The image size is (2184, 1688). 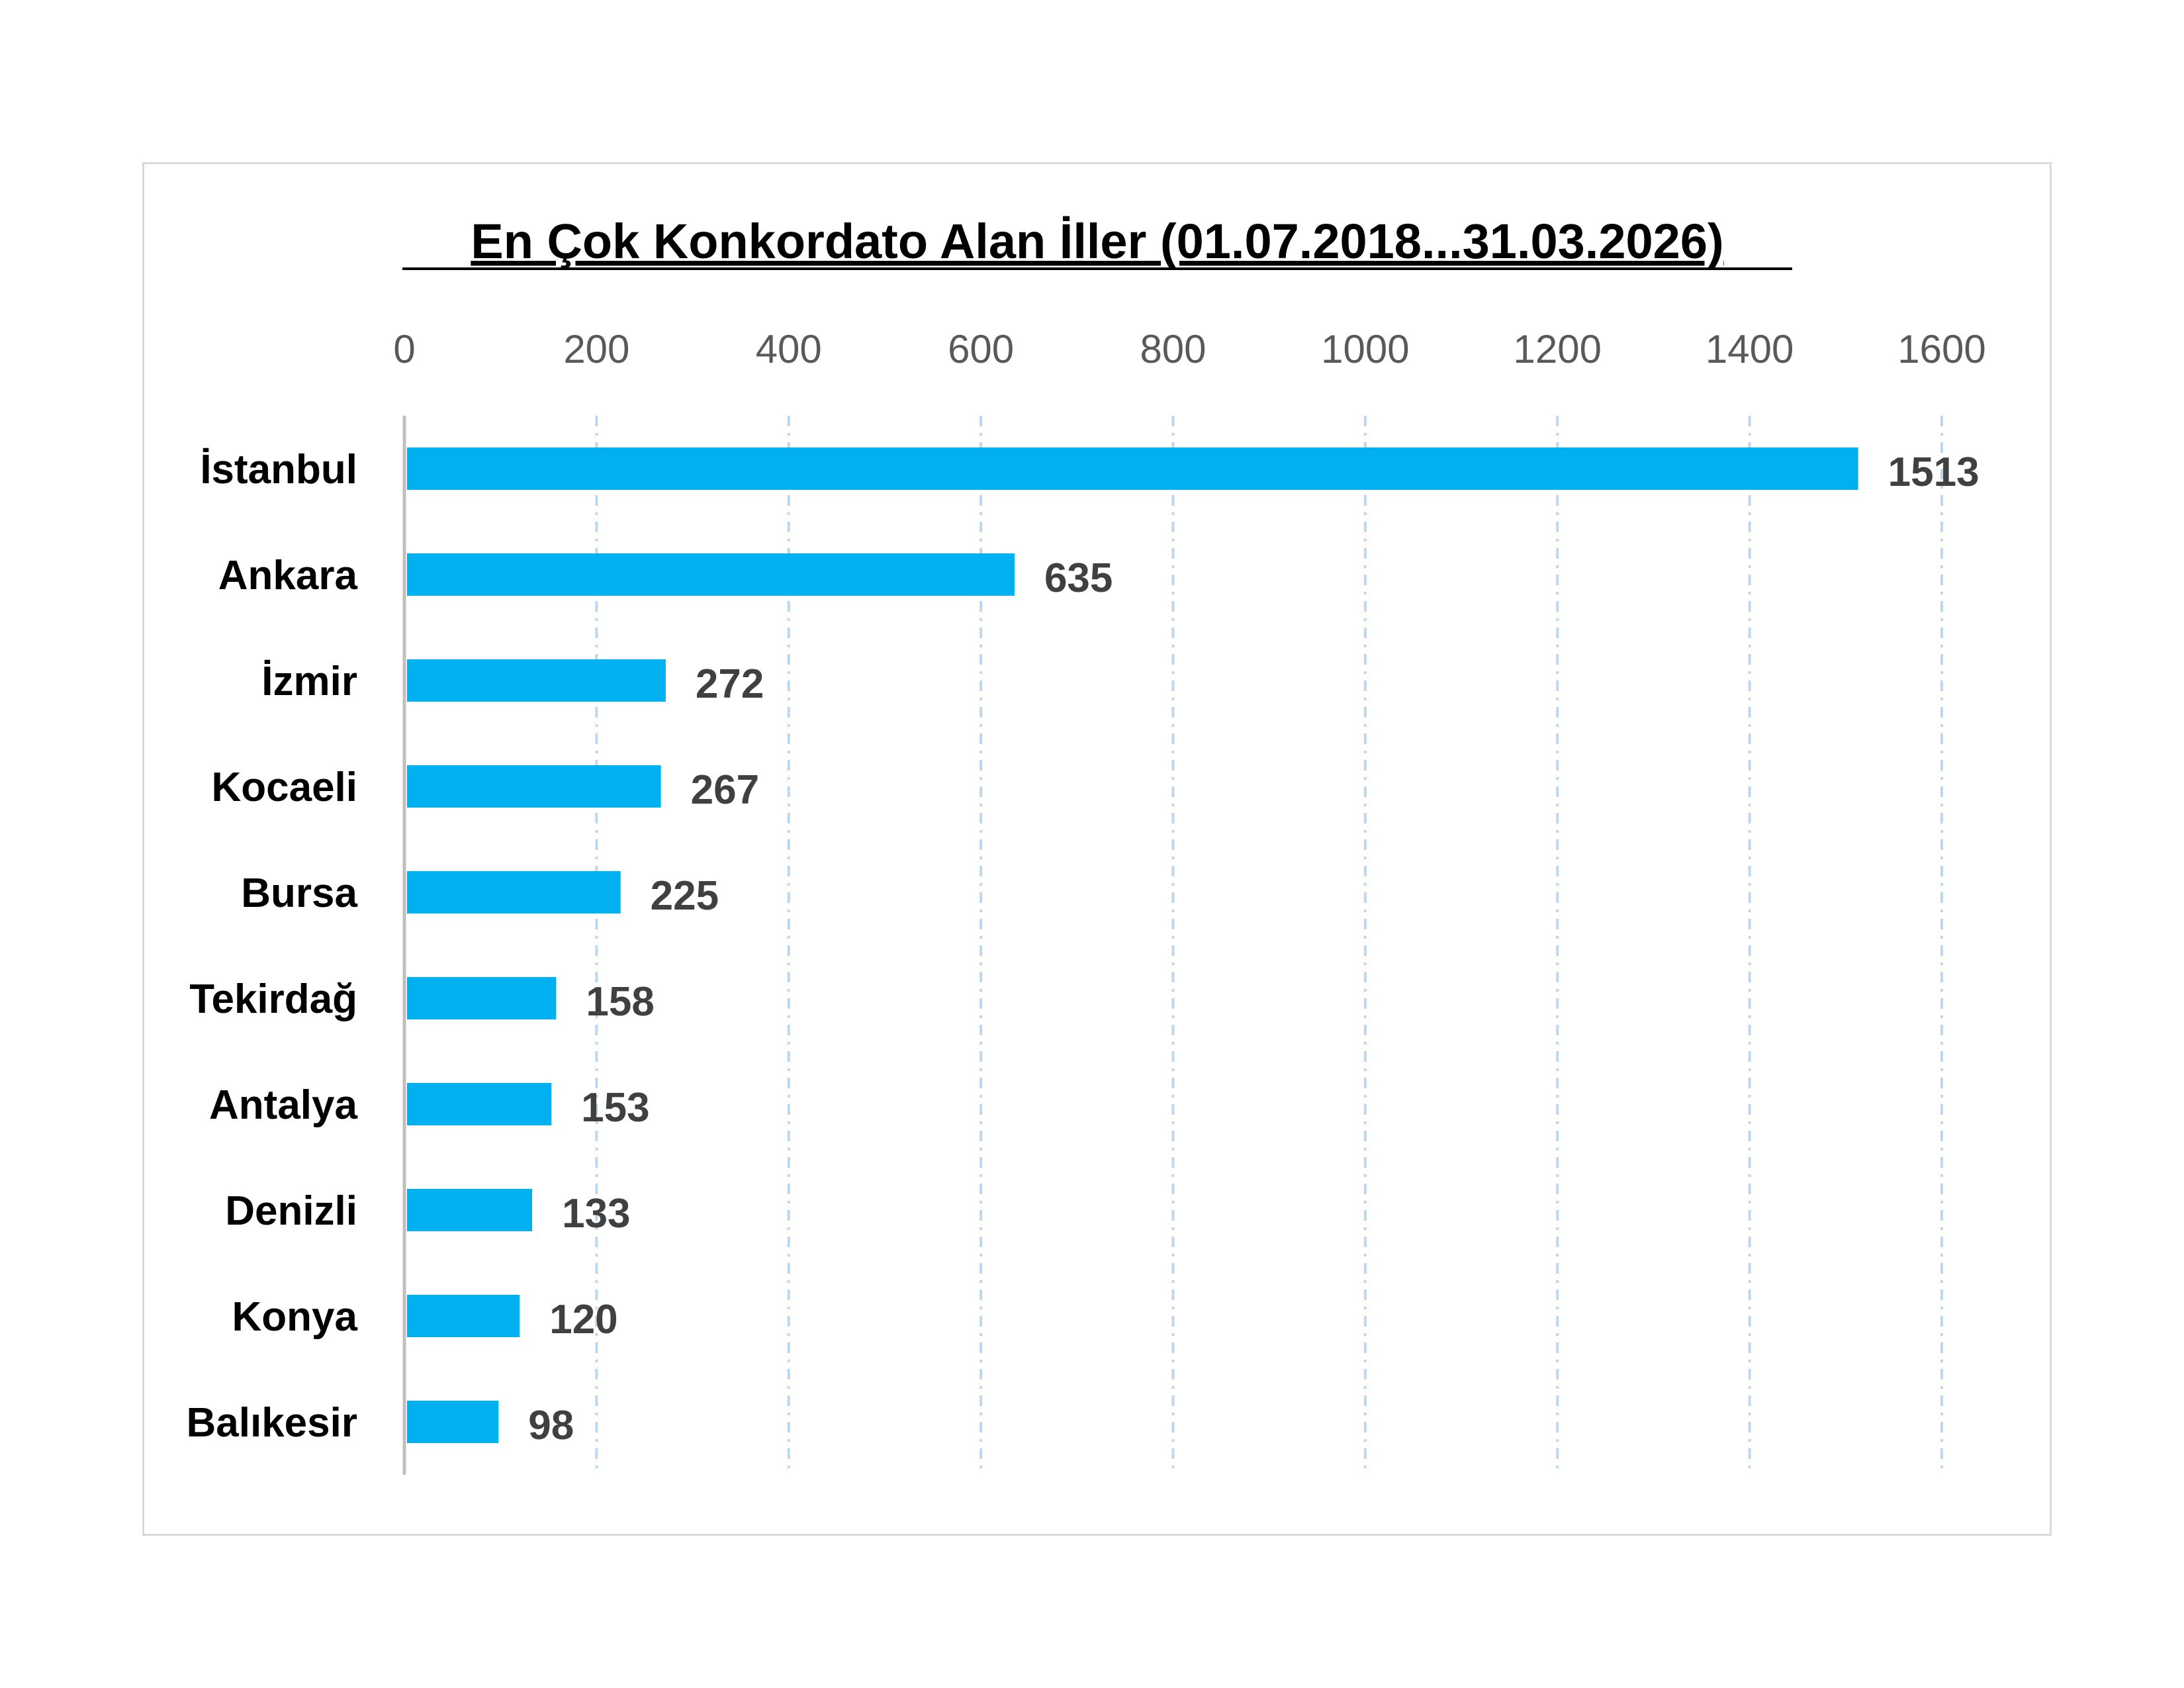 What do you see at coordinates (596, 1214) in the screenshot?
I see `value-label-8: 133` at bounding box center [596, 1214].